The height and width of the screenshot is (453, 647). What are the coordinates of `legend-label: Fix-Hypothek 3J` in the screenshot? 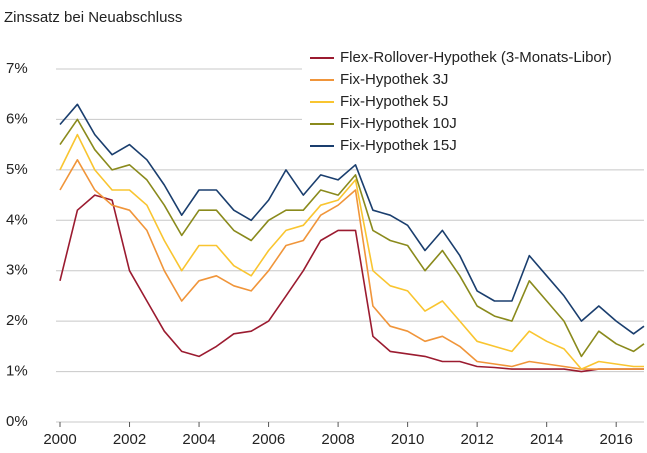 It's located at (394, 79).